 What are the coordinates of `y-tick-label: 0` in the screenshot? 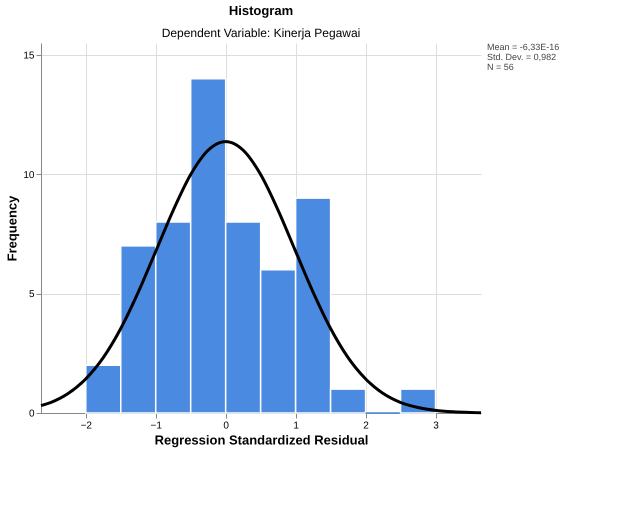 It's located at (31, 414).